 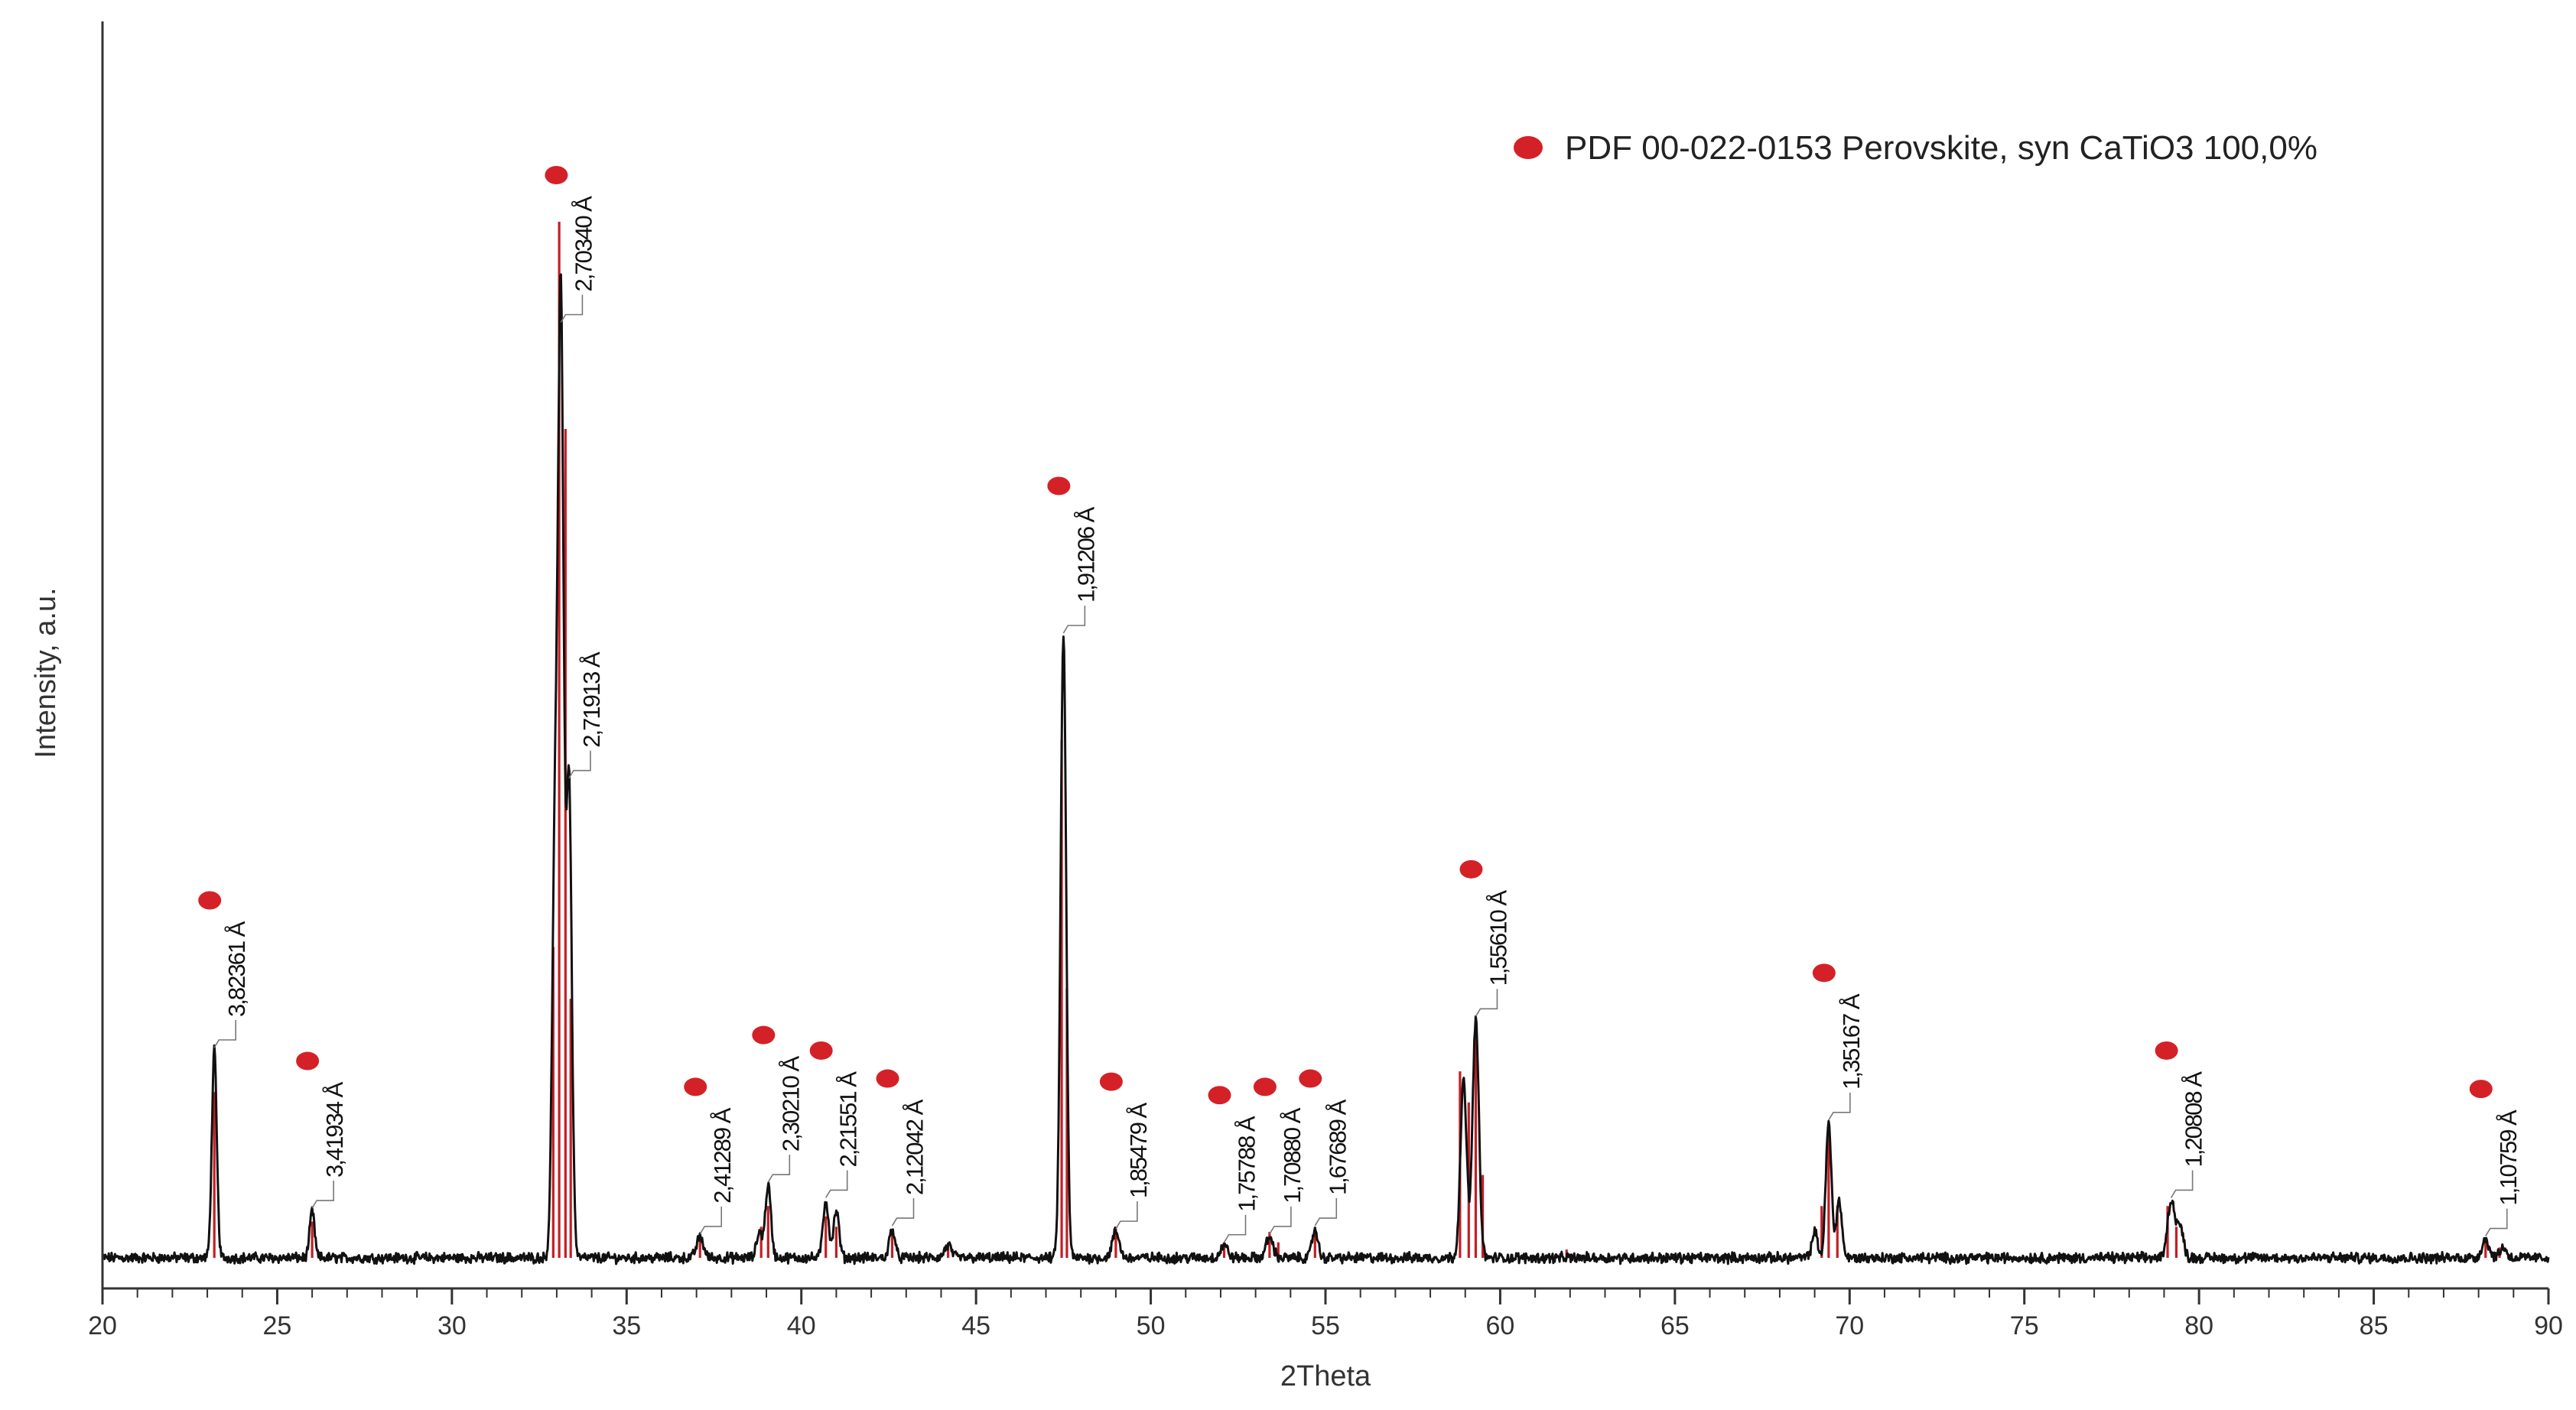 I want to click on peak-dspacing-label: 2,70340 Å, so click(x=583, y=244).